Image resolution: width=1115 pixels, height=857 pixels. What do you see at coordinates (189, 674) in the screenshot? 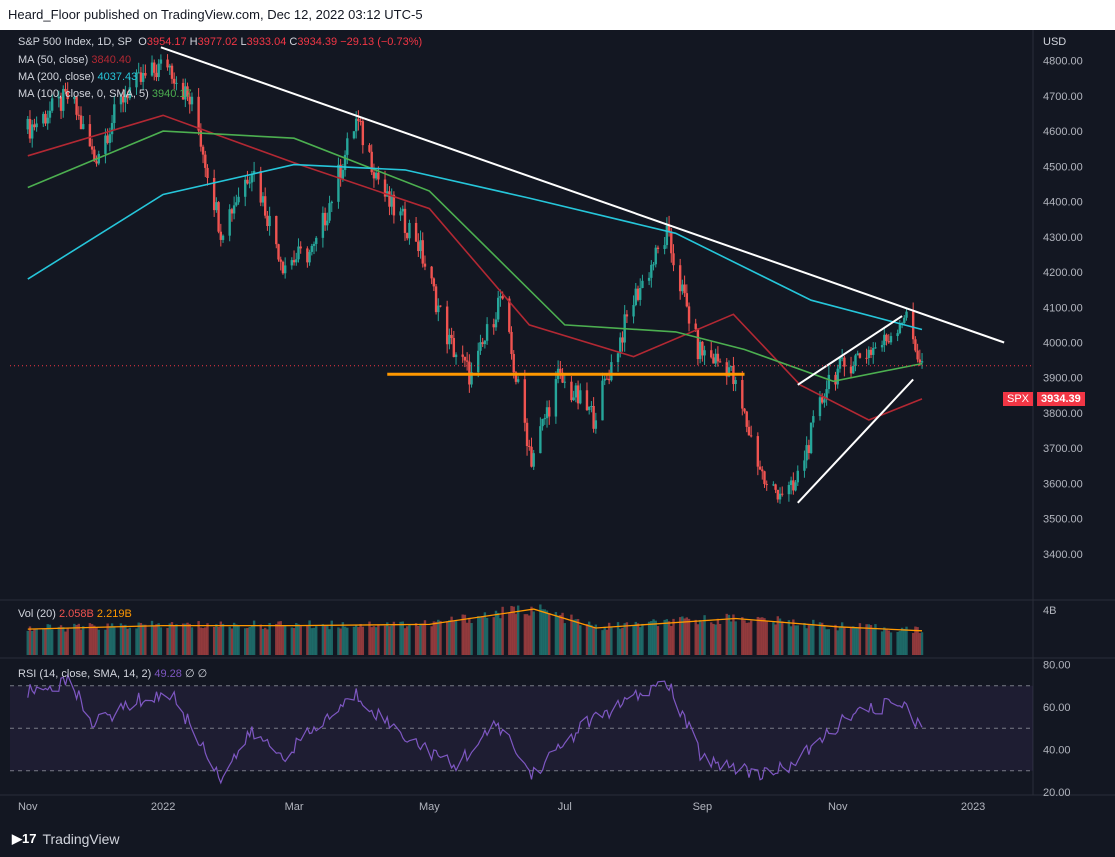
I see `rsi-extra-1: ∅` at bounding box center [189, 674].